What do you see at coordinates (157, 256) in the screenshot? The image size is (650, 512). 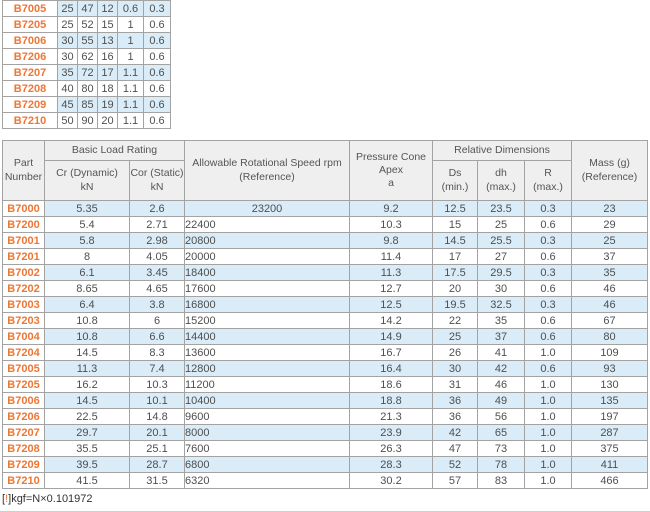 I see `value-cell: 4.05` at bounding box center [157, 256].